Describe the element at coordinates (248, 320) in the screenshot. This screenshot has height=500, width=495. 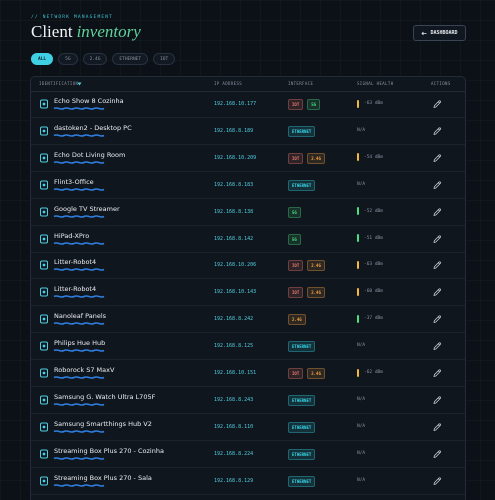
I see `client-row: Nanoleaf Panels 192.168.8.242 2.4G -37 dBm` at that location.